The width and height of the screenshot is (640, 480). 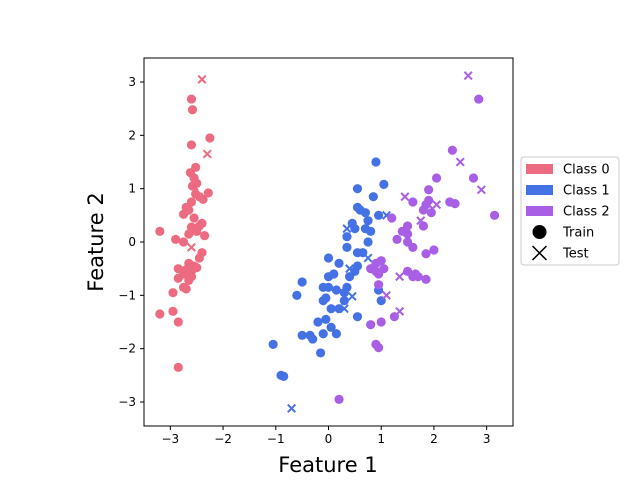 What do you see at coordinates (539, 253) in the screenshot?
I see `legend-test-marker` at bounding box center [539, 253].